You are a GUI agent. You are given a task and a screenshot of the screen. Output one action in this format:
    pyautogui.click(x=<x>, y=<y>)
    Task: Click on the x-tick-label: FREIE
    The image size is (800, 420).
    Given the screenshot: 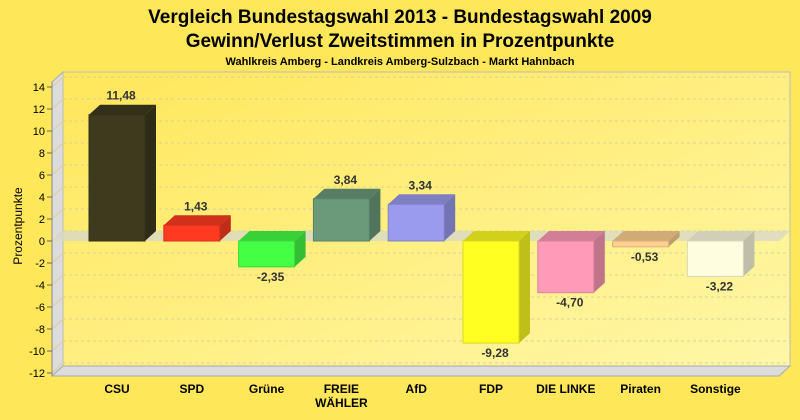 What is the action you would take?
    pyautogui.click(x=341, y=389)
    